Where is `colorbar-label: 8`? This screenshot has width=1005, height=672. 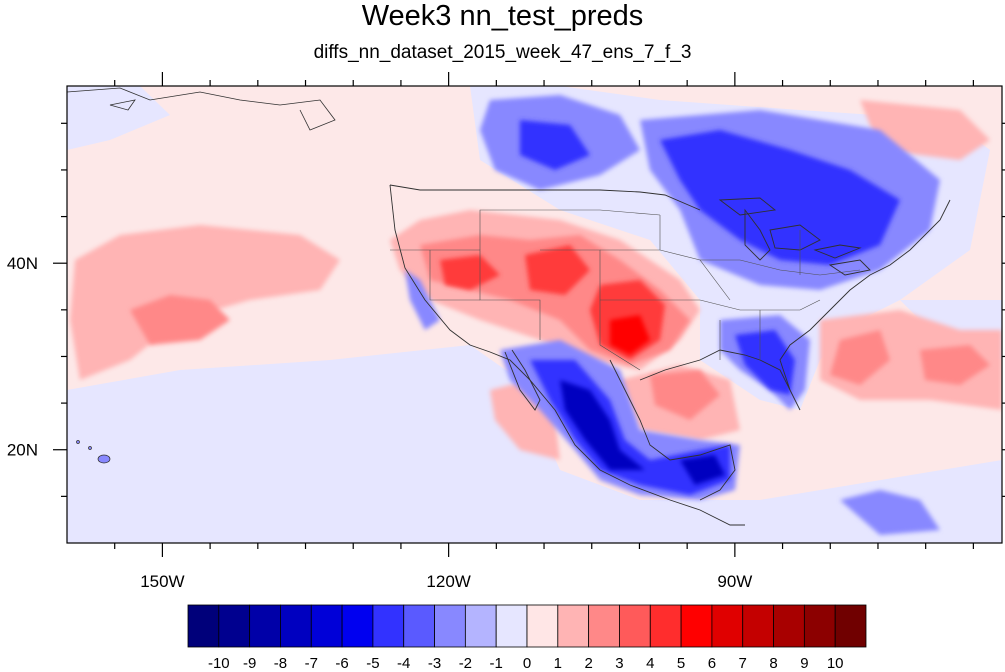 colorbar-label: 8 is located at coordinates (773, 663).